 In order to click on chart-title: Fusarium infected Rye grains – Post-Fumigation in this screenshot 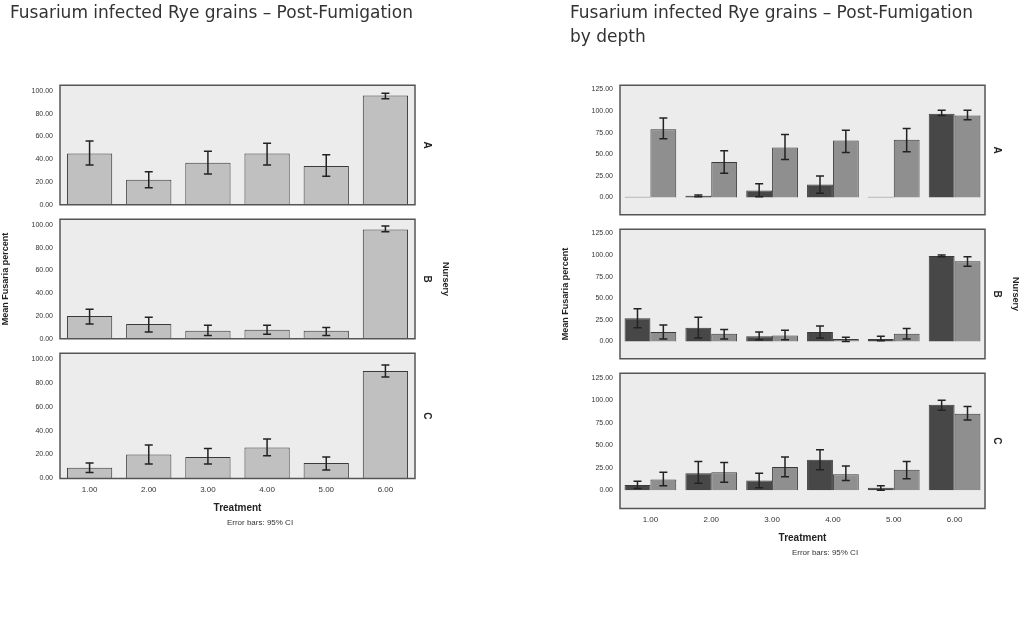, I will do `click(211, 12)`.